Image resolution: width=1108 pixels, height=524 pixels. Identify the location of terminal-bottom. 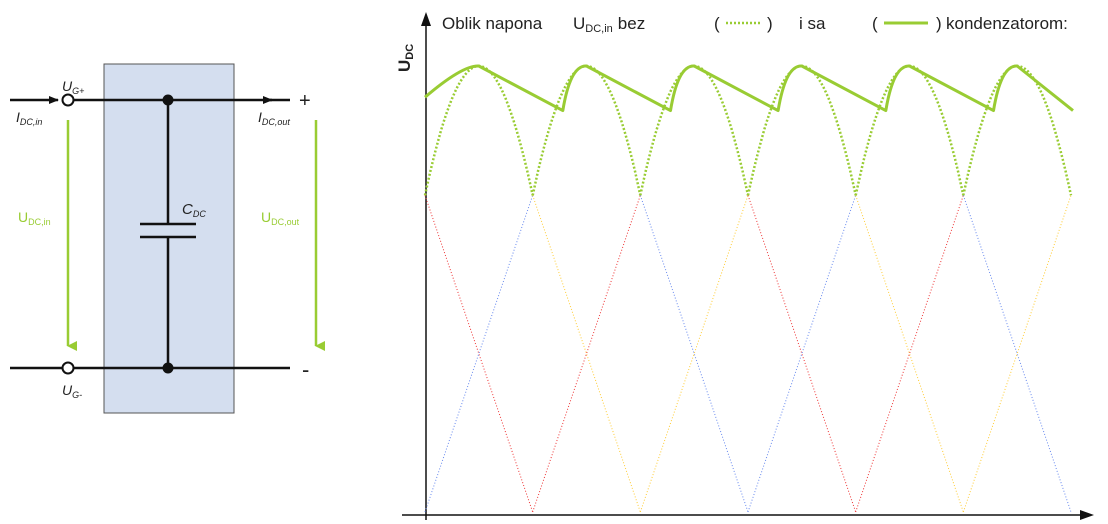
(68, 368).